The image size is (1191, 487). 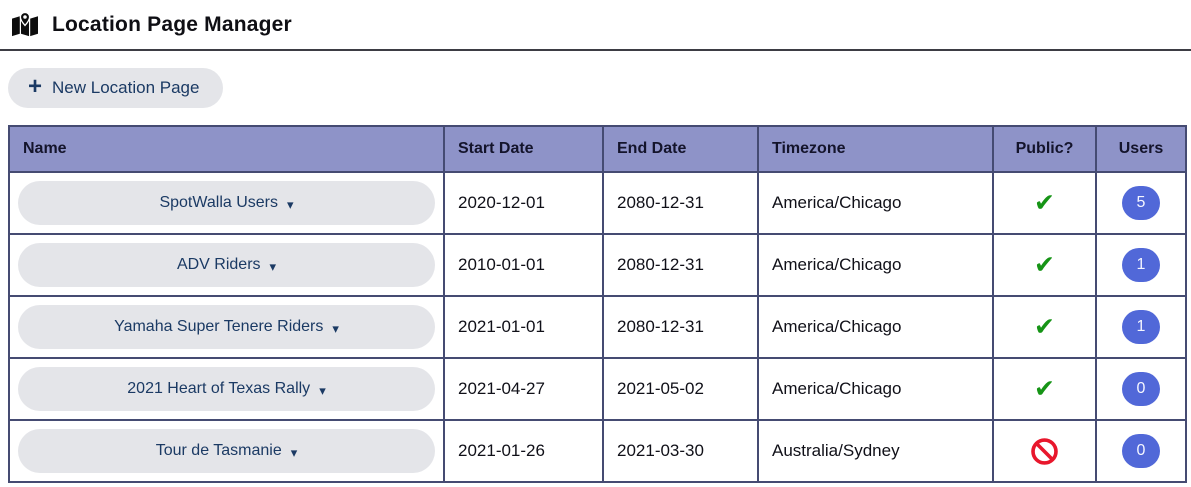 What do you see at coordinates (1044, 149) in the screenshot?
I see `col-header-public: Public?` at bounding box center [1044, 149].